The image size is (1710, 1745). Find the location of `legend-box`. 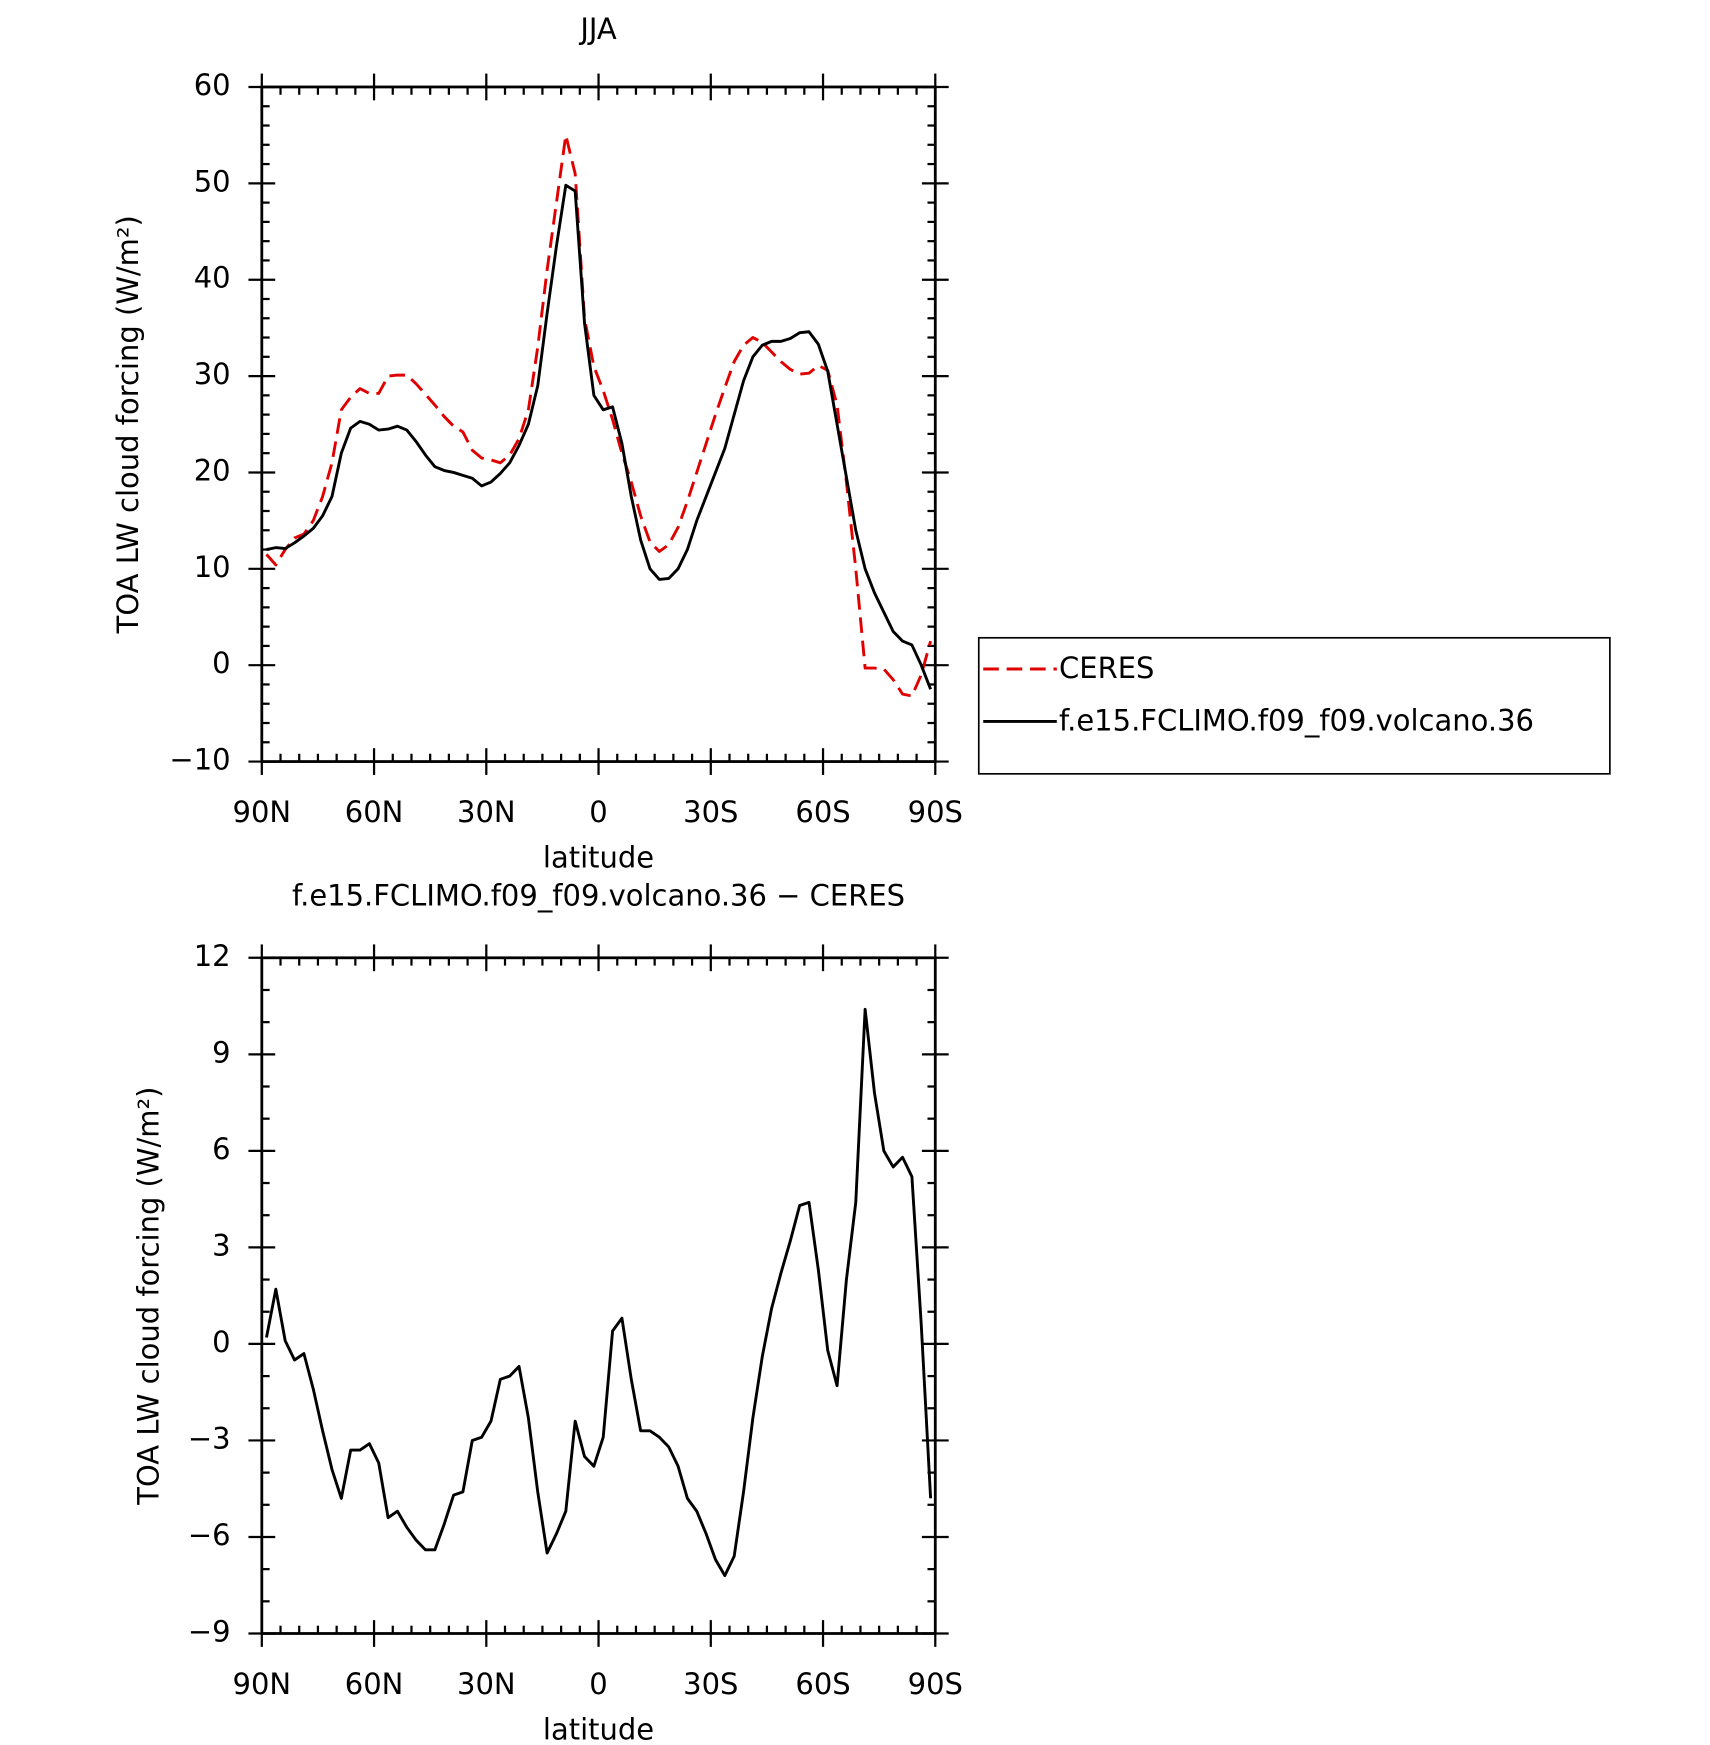

legend-box is located at coordinates (1294, 705).